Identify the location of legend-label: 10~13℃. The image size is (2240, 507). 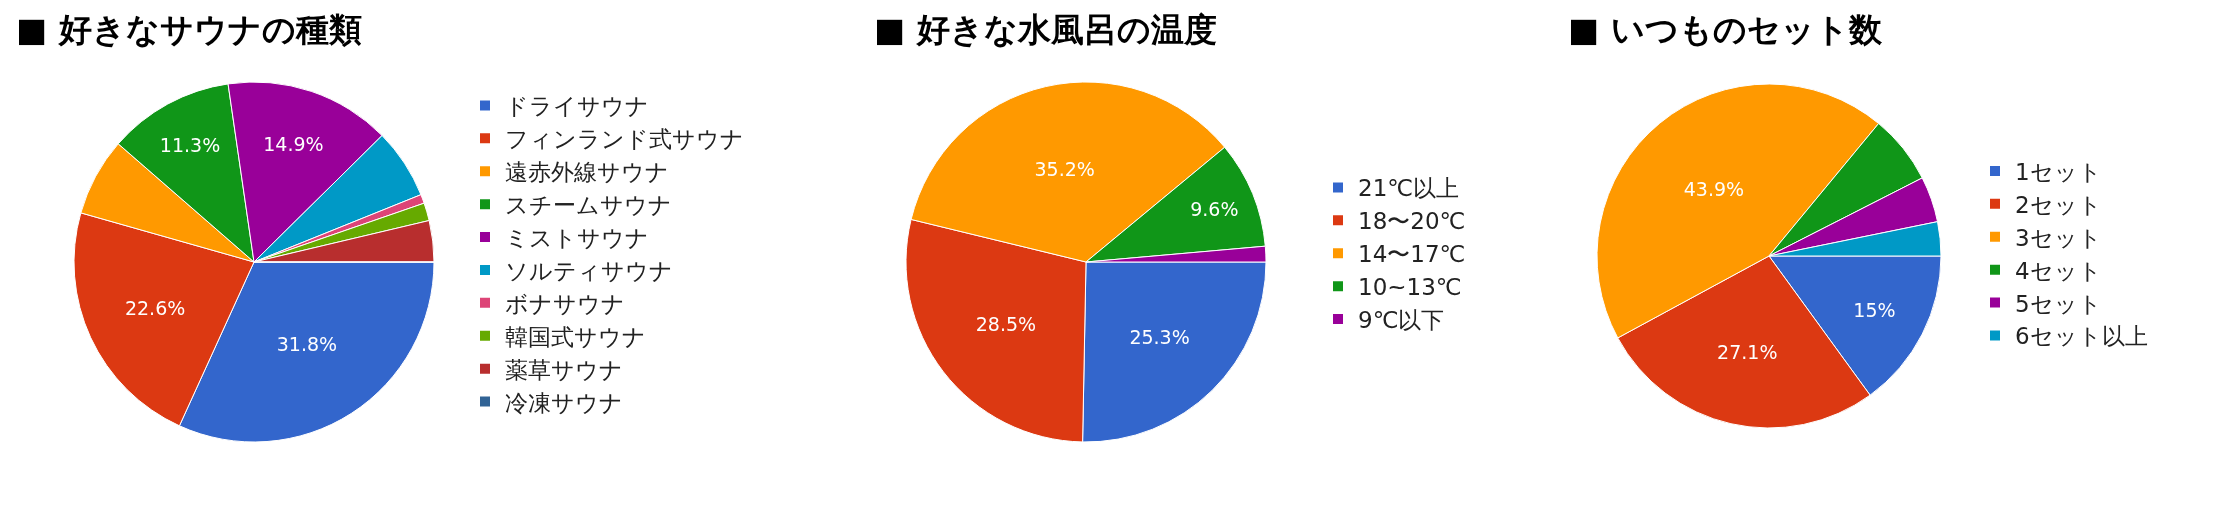
(1410, 287).